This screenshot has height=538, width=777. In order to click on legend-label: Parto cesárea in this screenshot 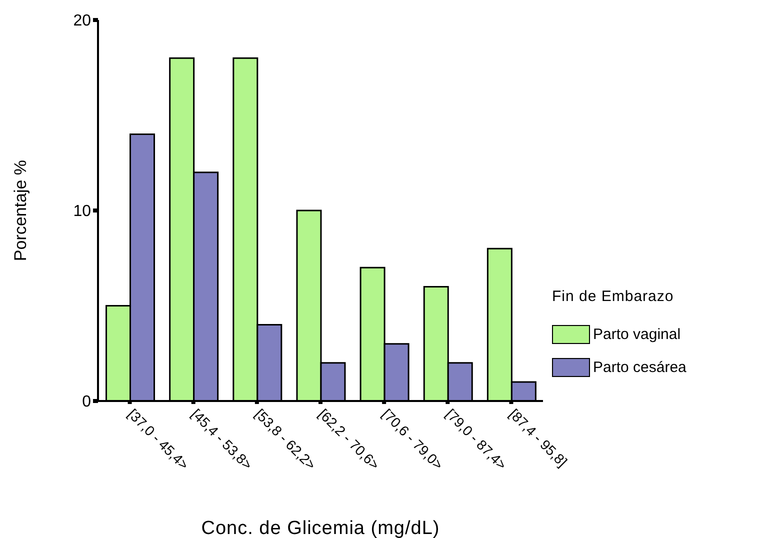, I will do `click(639, 367)`.